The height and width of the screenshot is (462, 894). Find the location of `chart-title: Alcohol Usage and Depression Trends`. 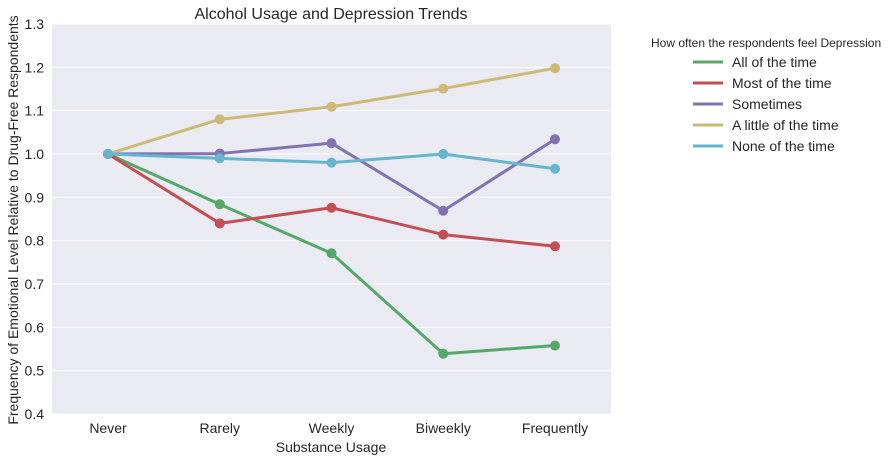

chart-title: Alcohol Usage and Depression Trends is located at coordinates (330, 14).